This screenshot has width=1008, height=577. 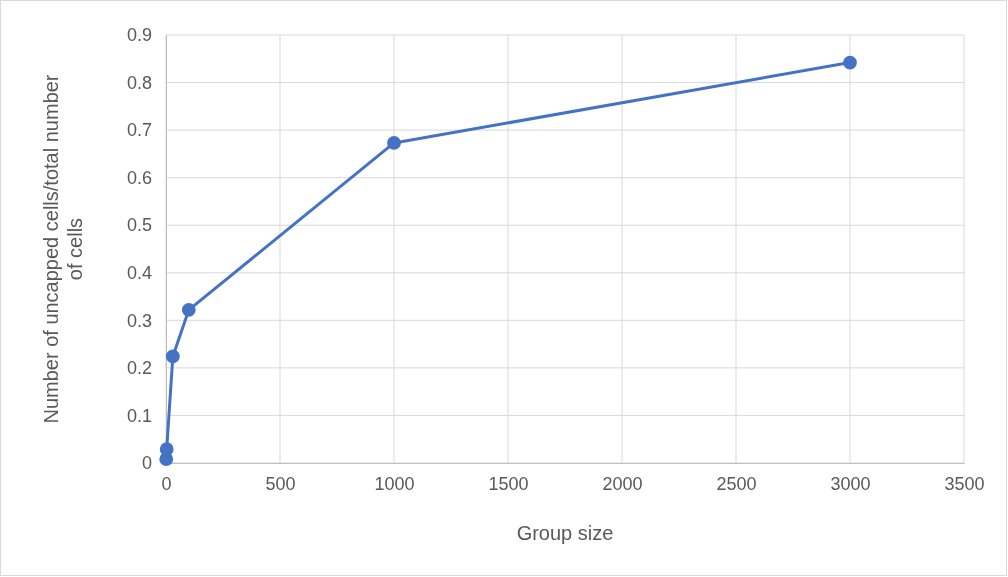 I want to click on y-tick-label: 0.5, so click(x=139, y=225).